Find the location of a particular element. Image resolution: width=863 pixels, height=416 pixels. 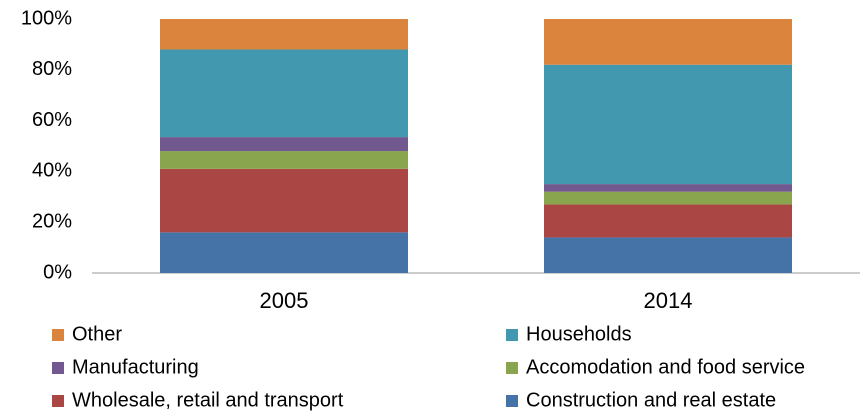

legend-label: Manufacturing is located at coordinates (135, 367).